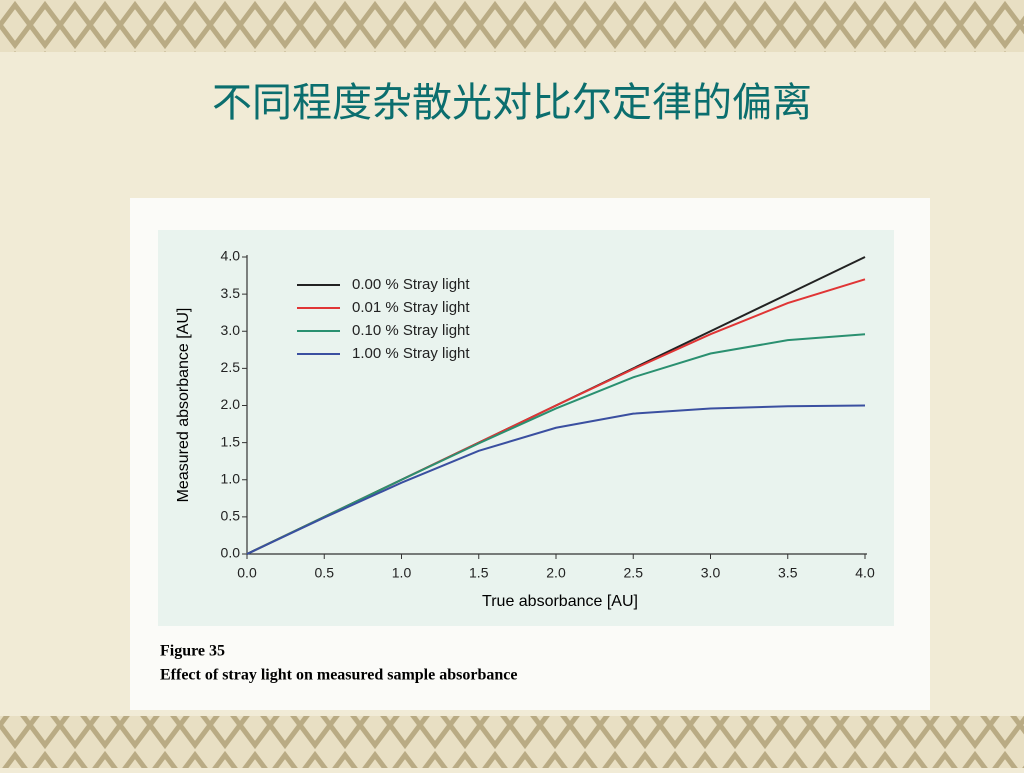 Image resolution: width=1024 pixels, height=773 pixels. I want to click on y-tick-label: 2.0, so click(231, 404).